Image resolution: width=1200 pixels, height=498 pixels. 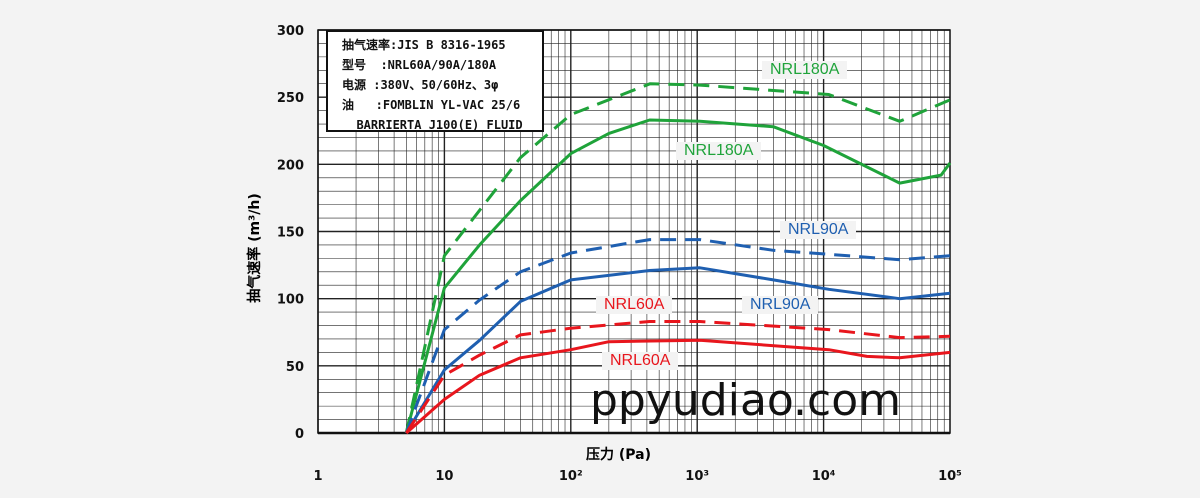 What do you see at coordinates (290, 98) in the screenshot?
I see `y-tick-label: 250` at bounding box center [290, 98].